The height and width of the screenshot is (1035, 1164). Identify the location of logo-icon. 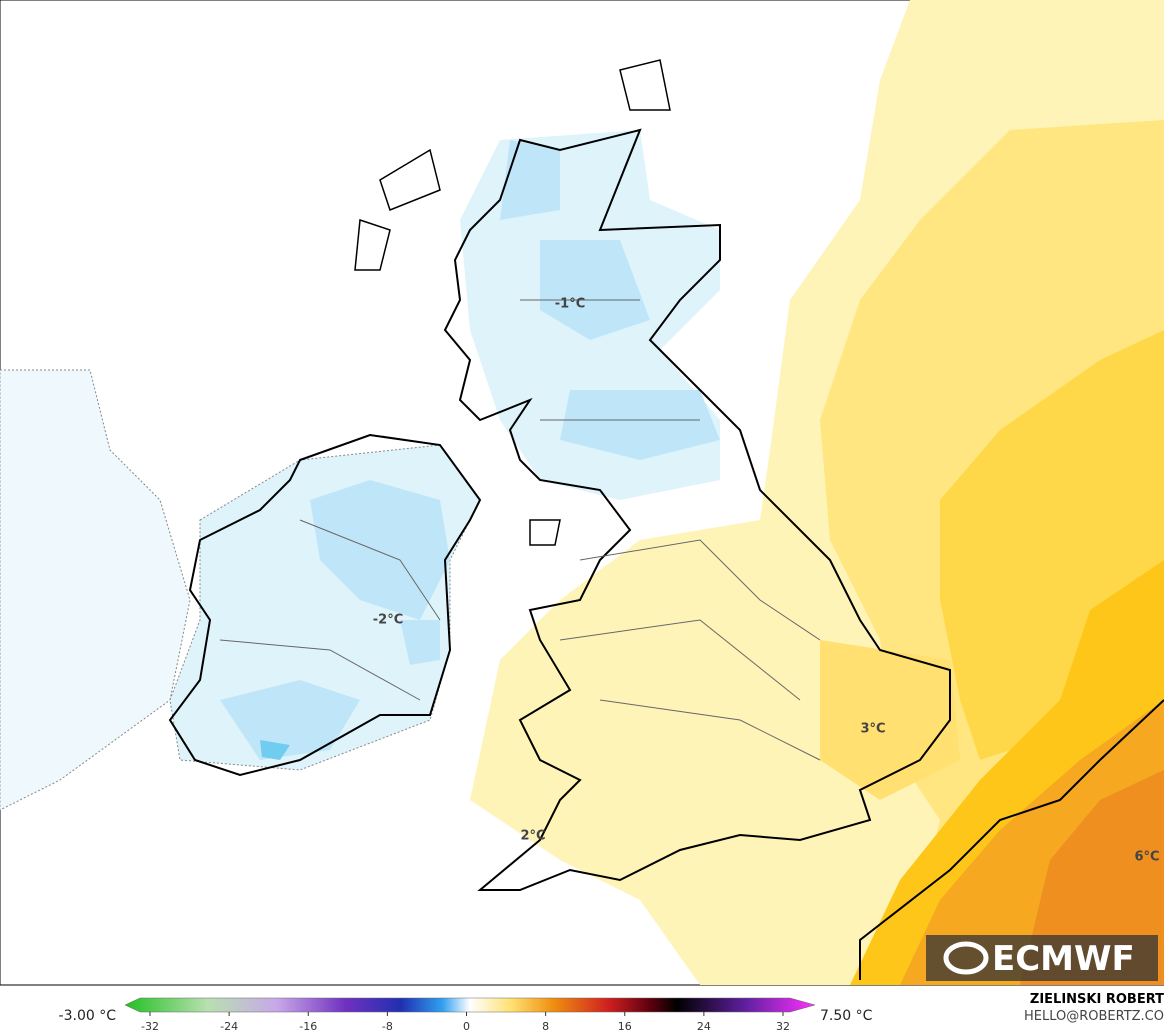
(966, 958).